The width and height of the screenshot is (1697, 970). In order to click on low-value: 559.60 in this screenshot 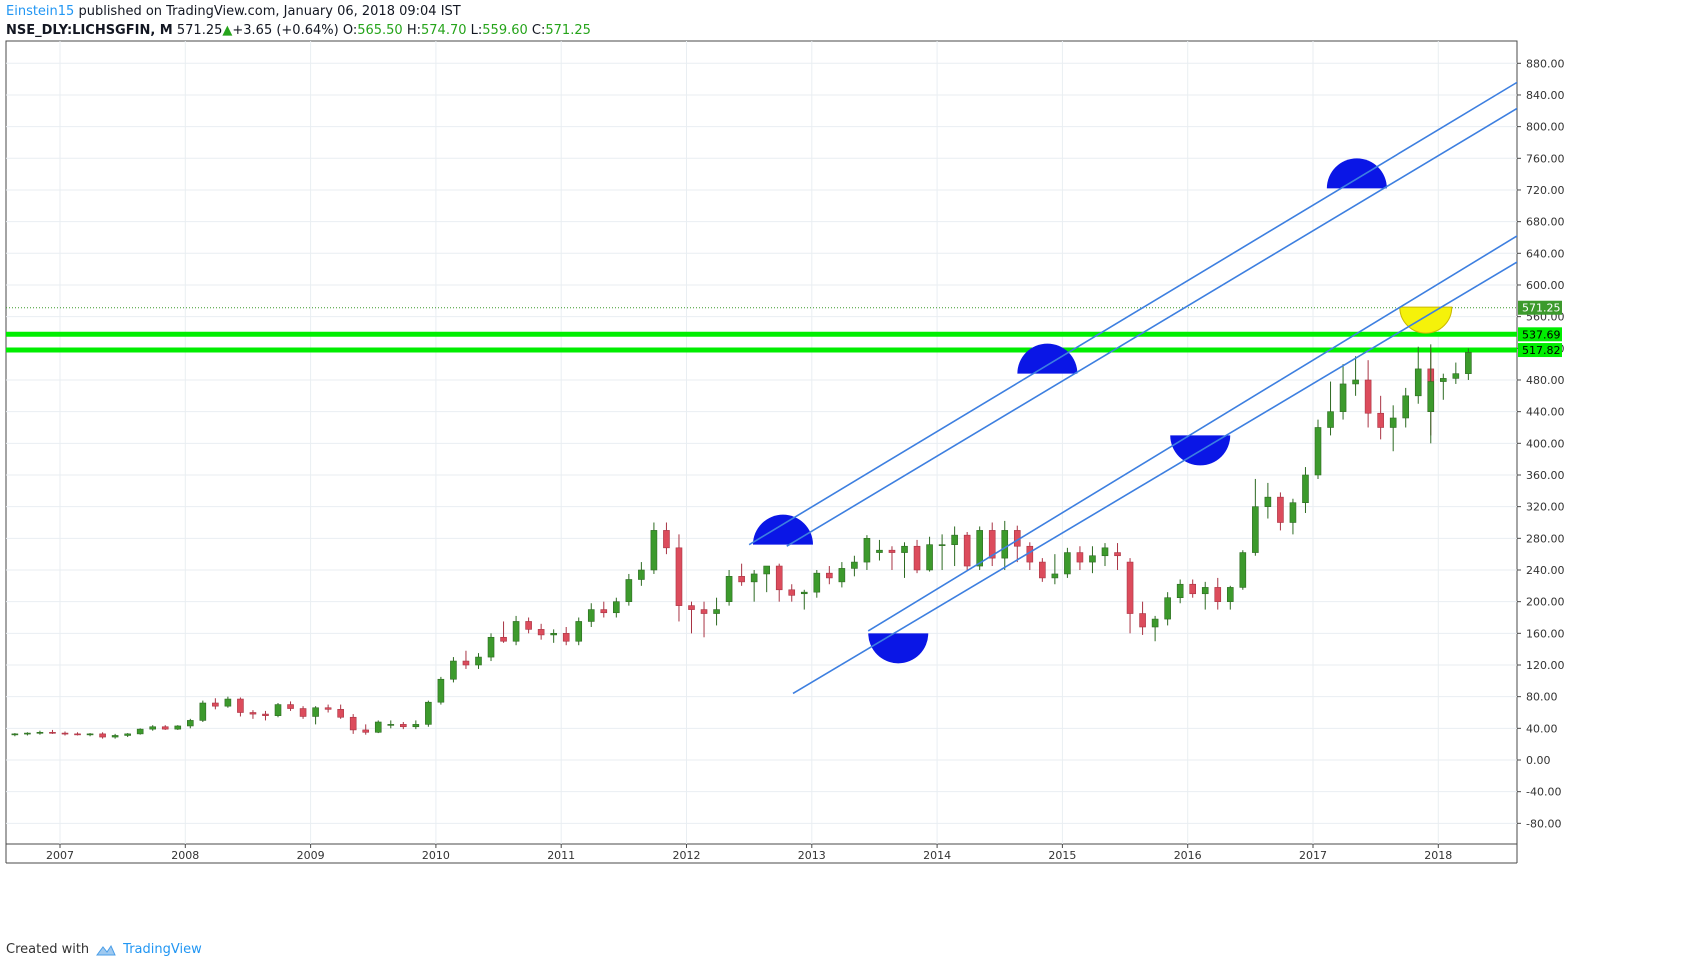, I will do `click(505, 30)`.